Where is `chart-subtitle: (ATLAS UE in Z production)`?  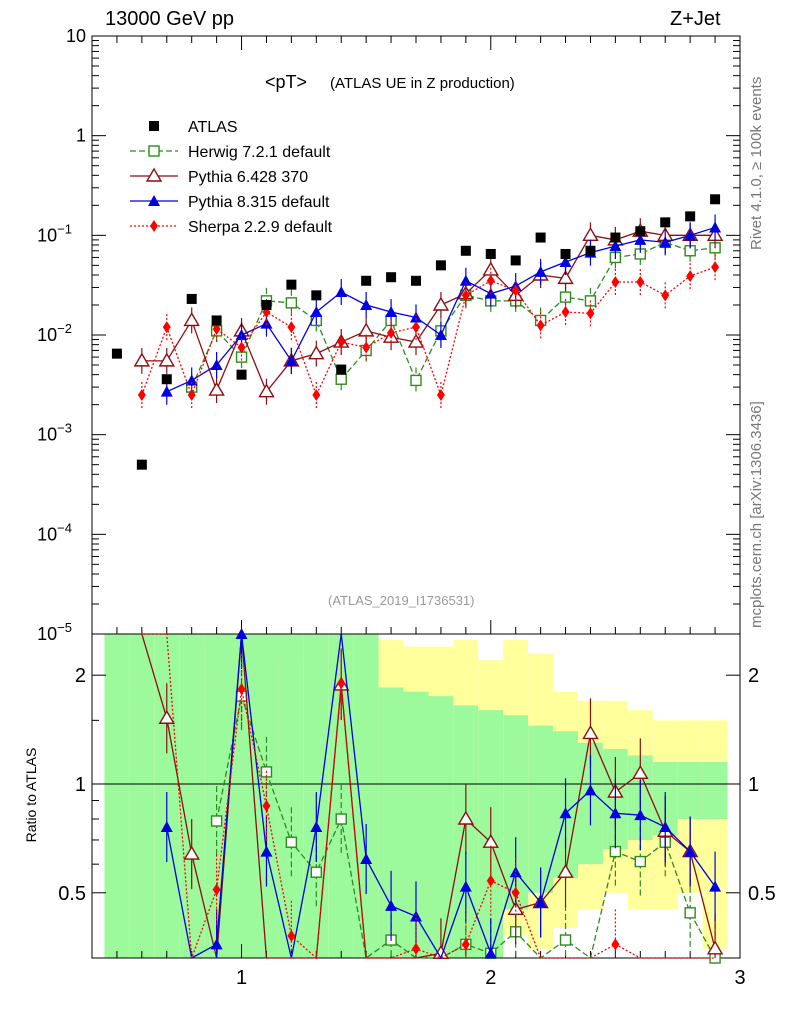
chart-subtitle: (ATLAS UE in Z production) is located at coordinates (422, 83).